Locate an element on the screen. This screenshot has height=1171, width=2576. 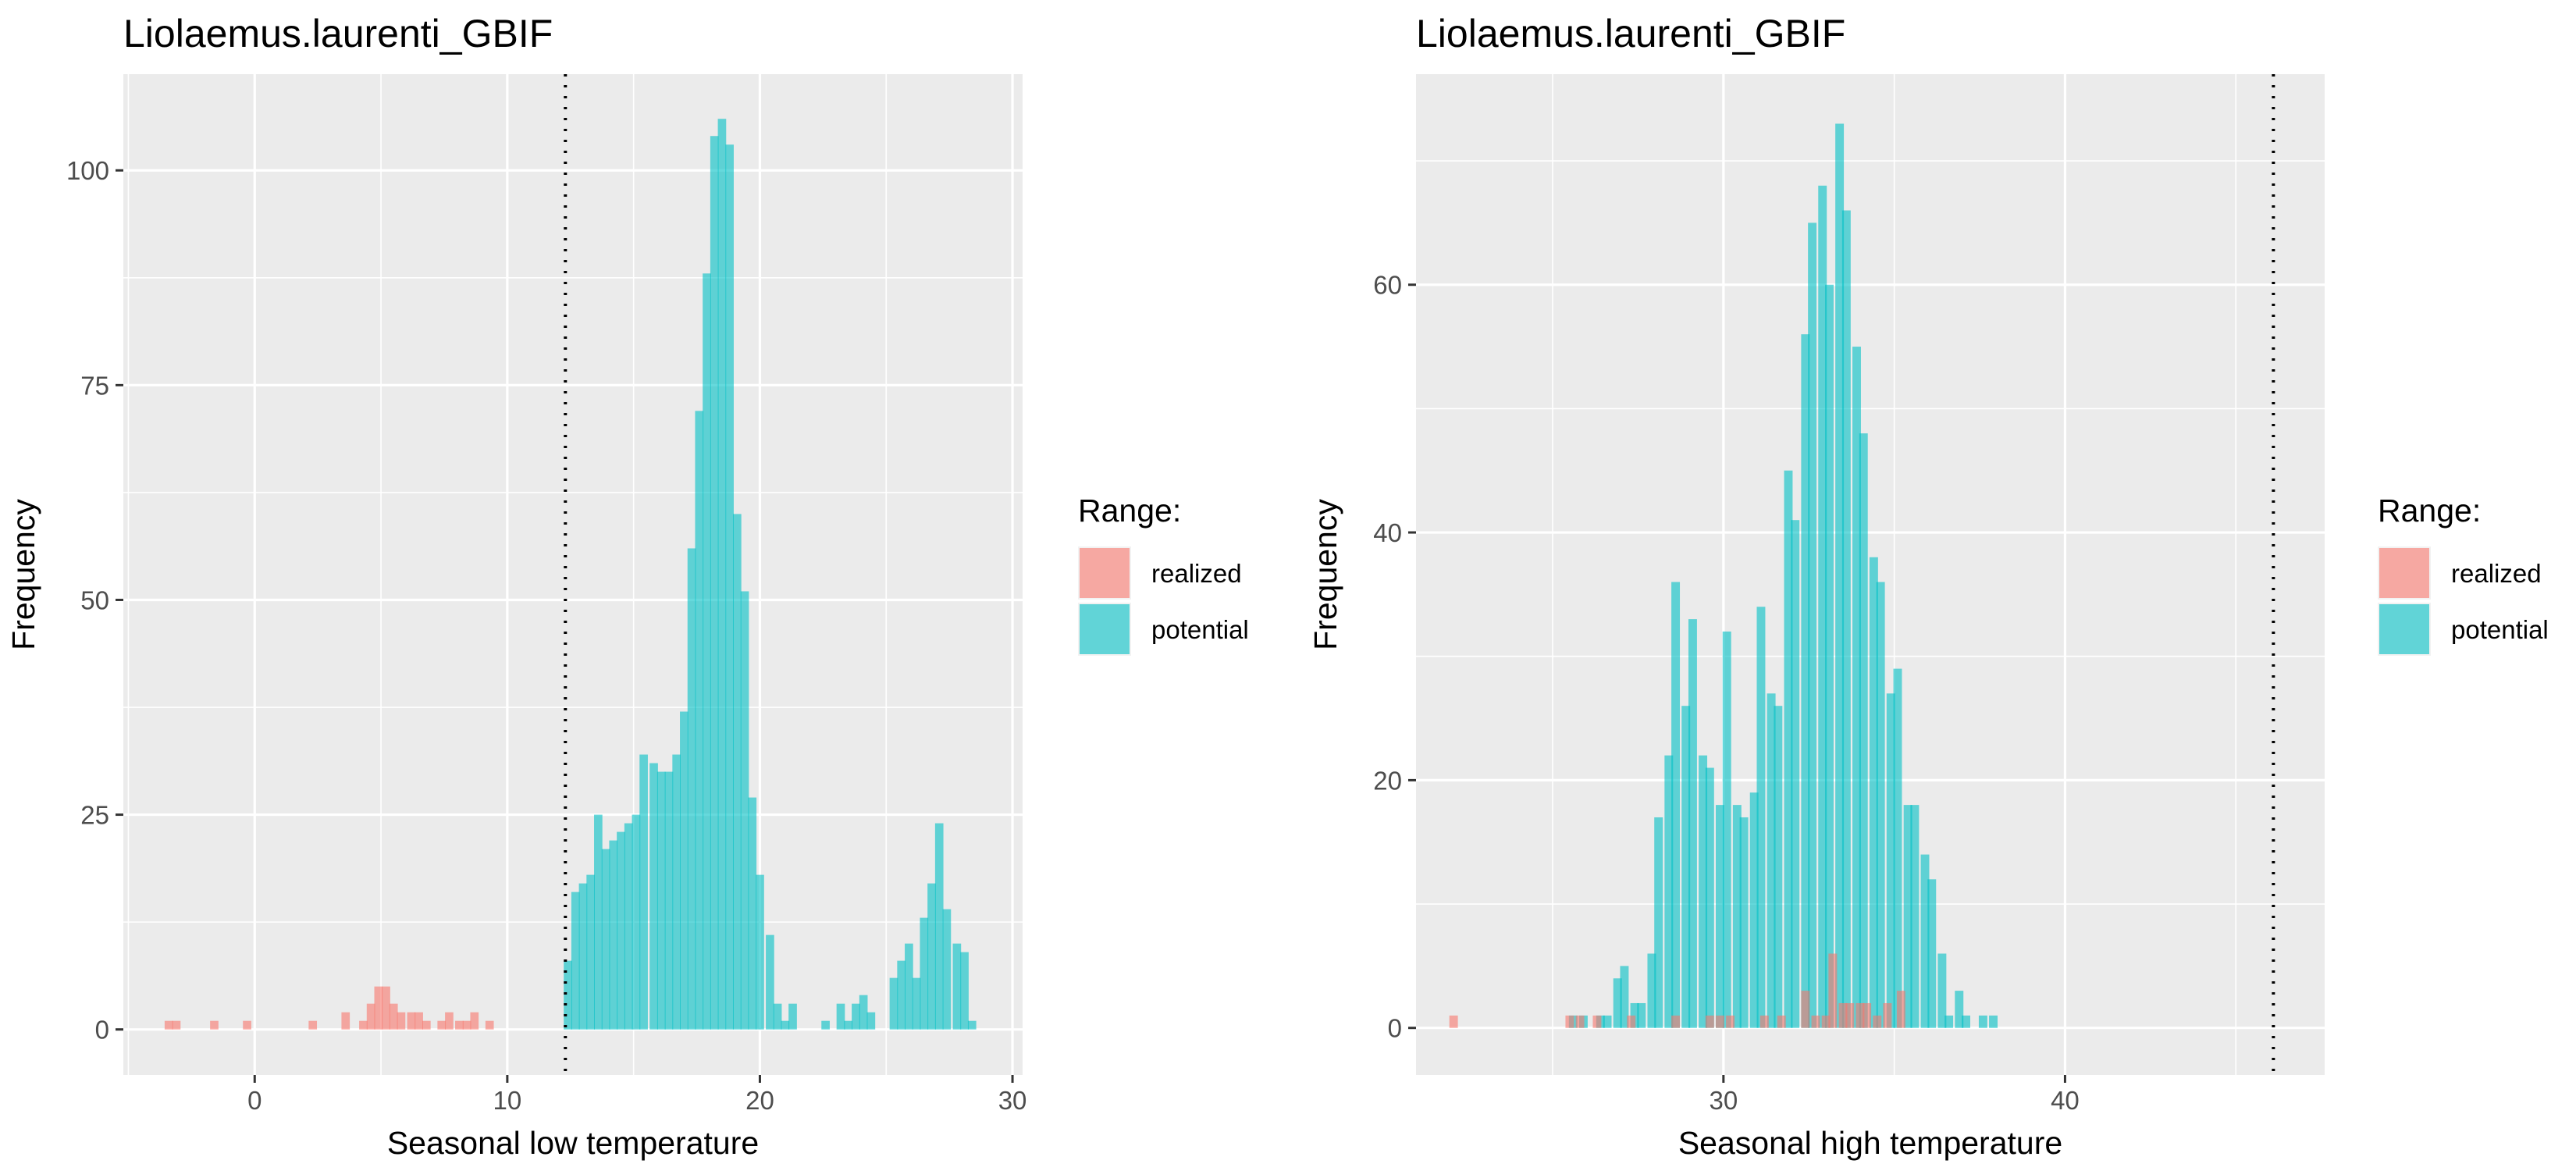
y-tick-label: 75 is located at coordinates (94, 385).